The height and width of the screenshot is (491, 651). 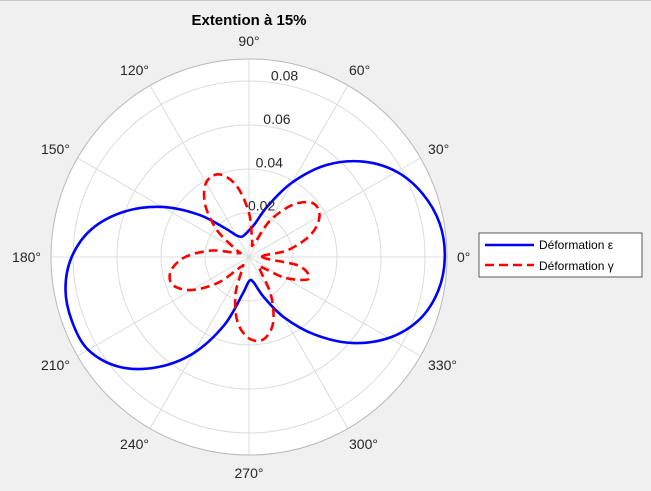 What do you see at coordinates (276, 119) in the screenshot?
I see `r-tick-label: 0.06` at bounding box center [276, 119].